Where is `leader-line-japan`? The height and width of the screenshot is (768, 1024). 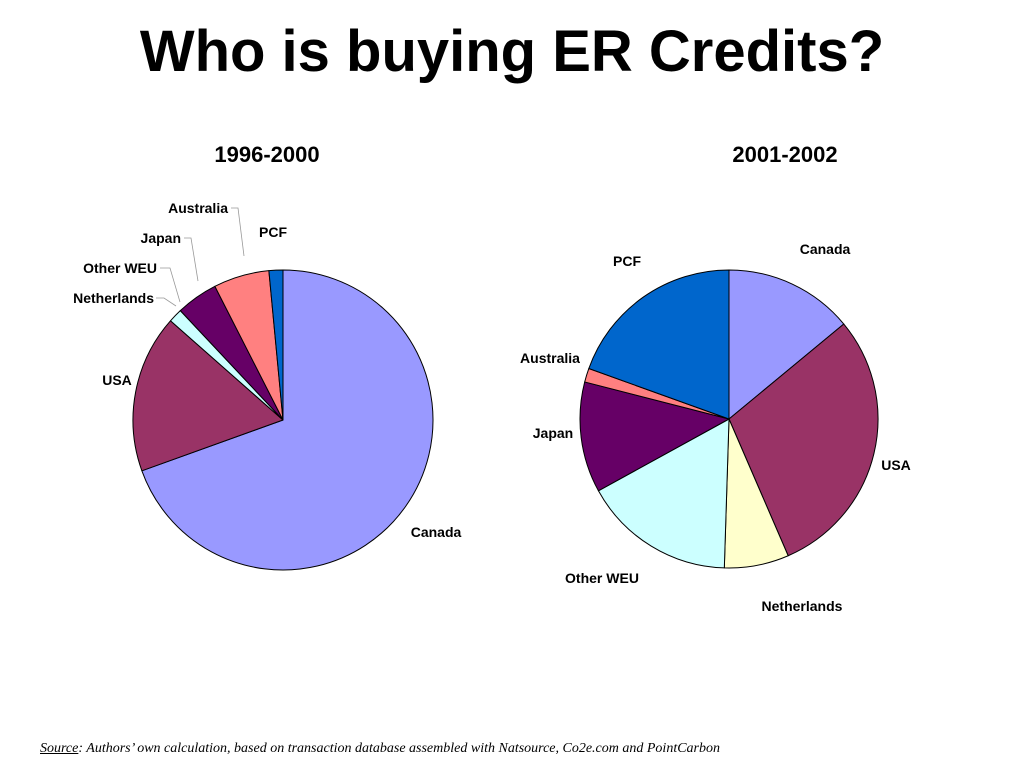
leader-line-japan is located at coordinates (191, 259).